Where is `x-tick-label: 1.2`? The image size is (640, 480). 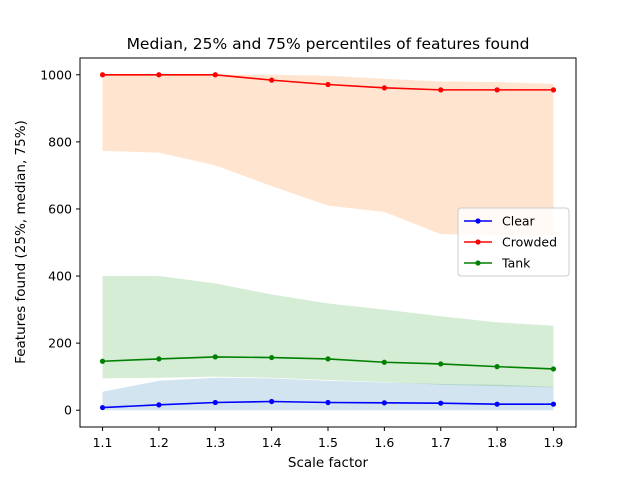
x-tick-label: 1.2 is located at coordinates (159, 442).